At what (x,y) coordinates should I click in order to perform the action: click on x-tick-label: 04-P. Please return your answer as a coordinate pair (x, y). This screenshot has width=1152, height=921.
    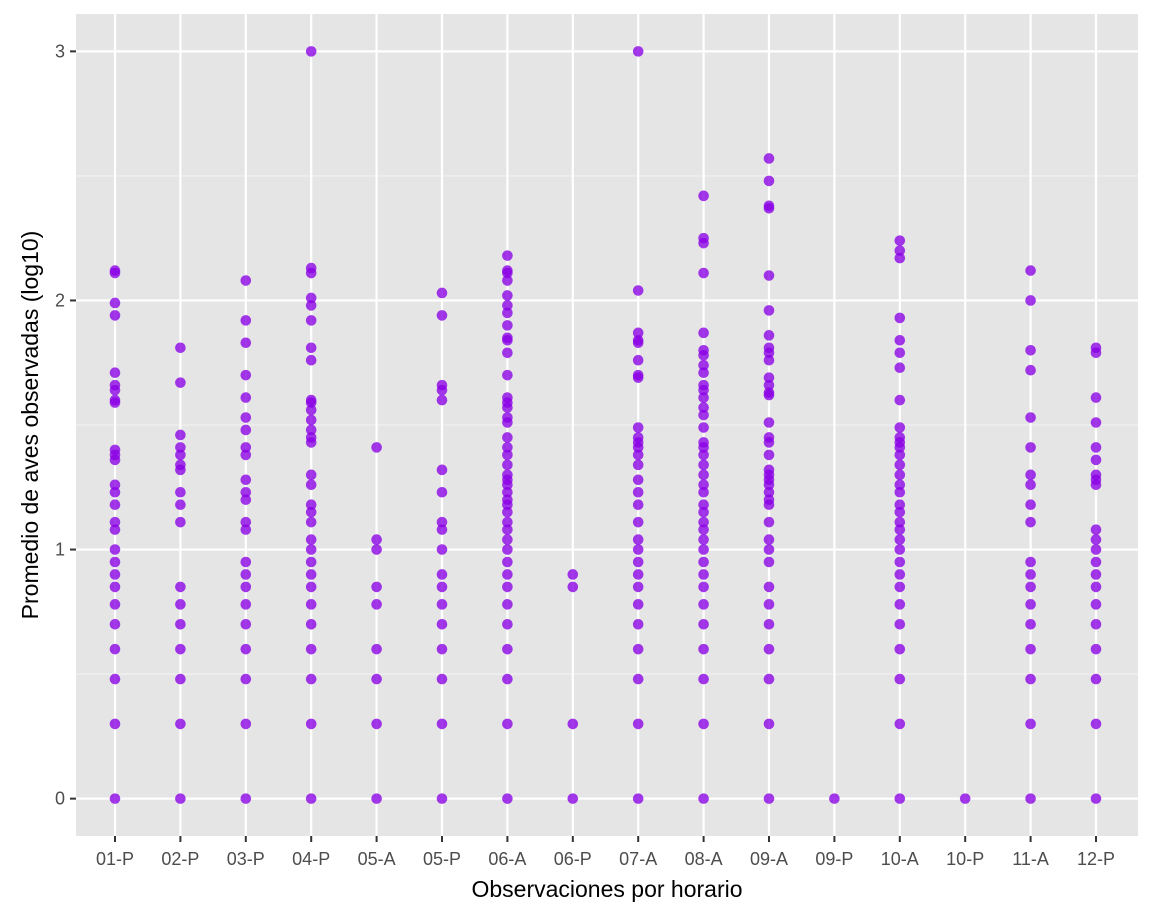
    Looking at the image, I should click on (311, 859).